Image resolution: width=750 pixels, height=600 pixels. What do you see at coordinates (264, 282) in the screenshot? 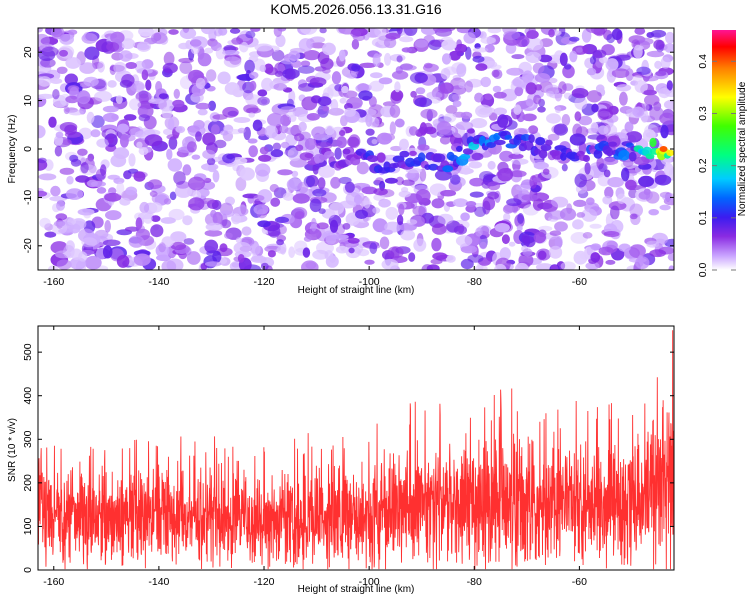
I see `x-tick-label: -120` at bounding box center [264, 282].